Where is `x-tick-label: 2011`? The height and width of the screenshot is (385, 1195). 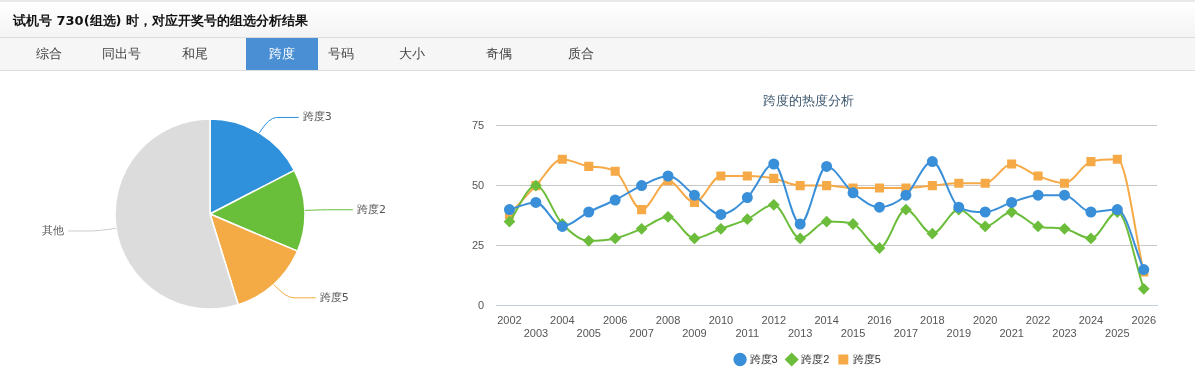
x-tick-label: 2011 is located at coordinates (747, 333).